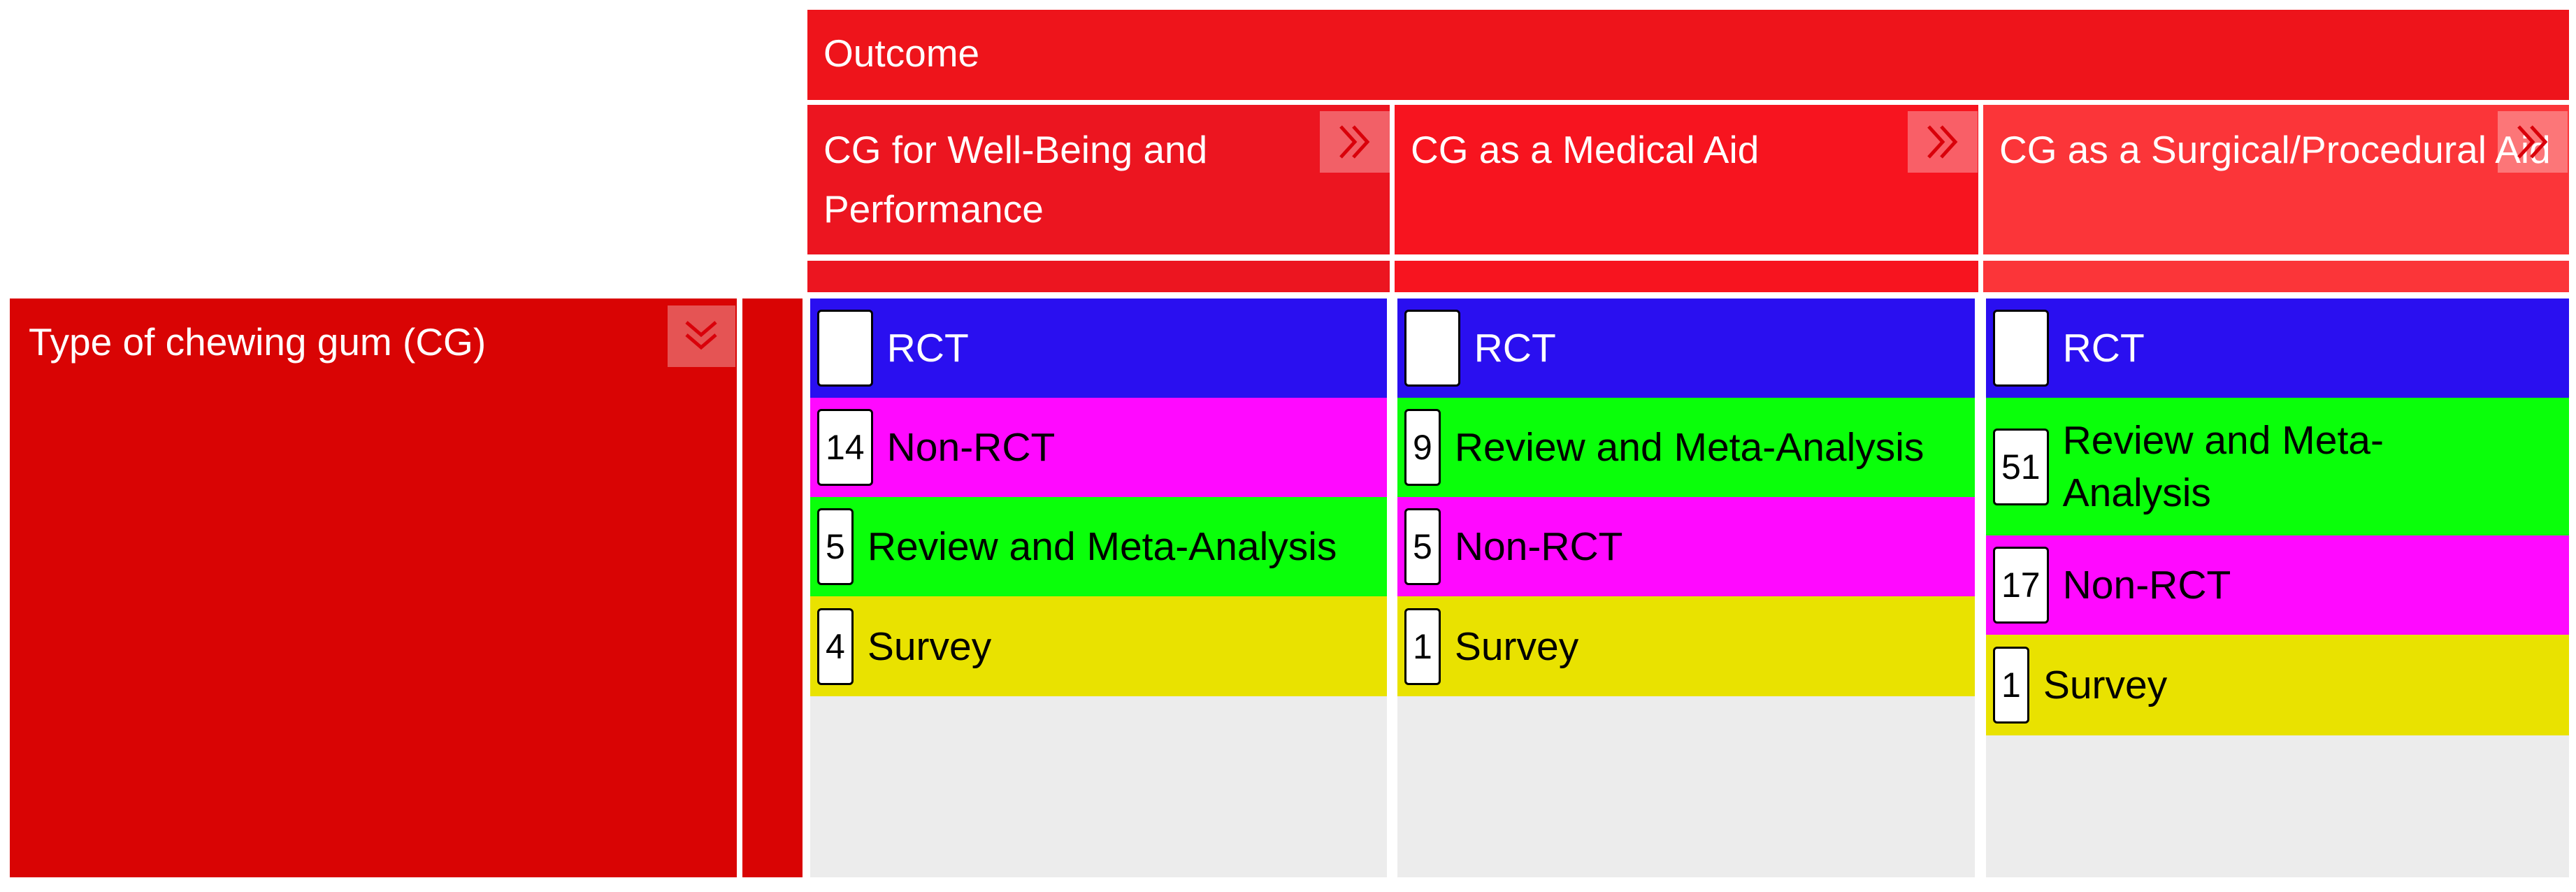 The width and height of the screenshot is (2576, 892). What do you see at coordinates (845, 348) in the screenshot?
I see `count-badge: 42` at bounding box center [845, 348].